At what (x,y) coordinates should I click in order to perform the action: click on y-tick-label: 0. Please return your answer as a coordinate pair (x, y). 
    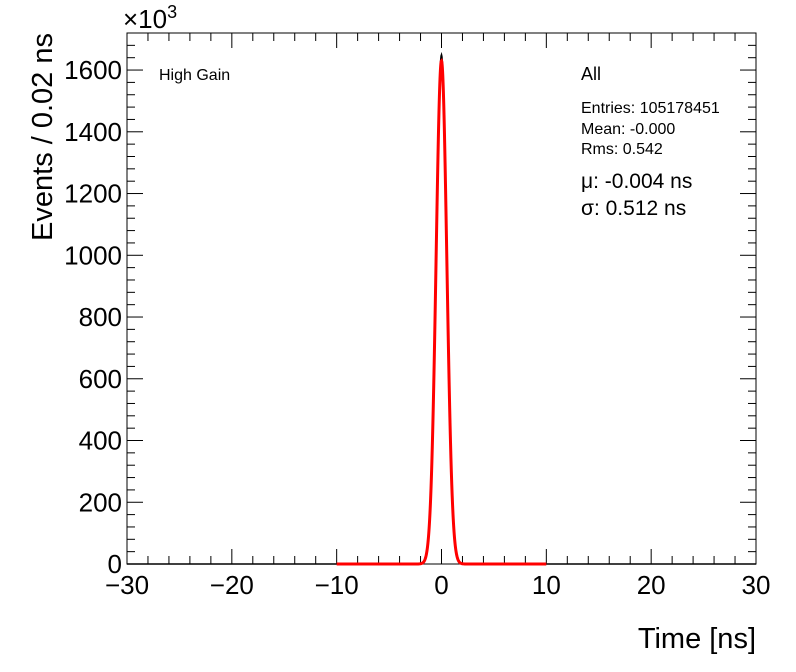
    Looking at the image, I should click on (115, 564).